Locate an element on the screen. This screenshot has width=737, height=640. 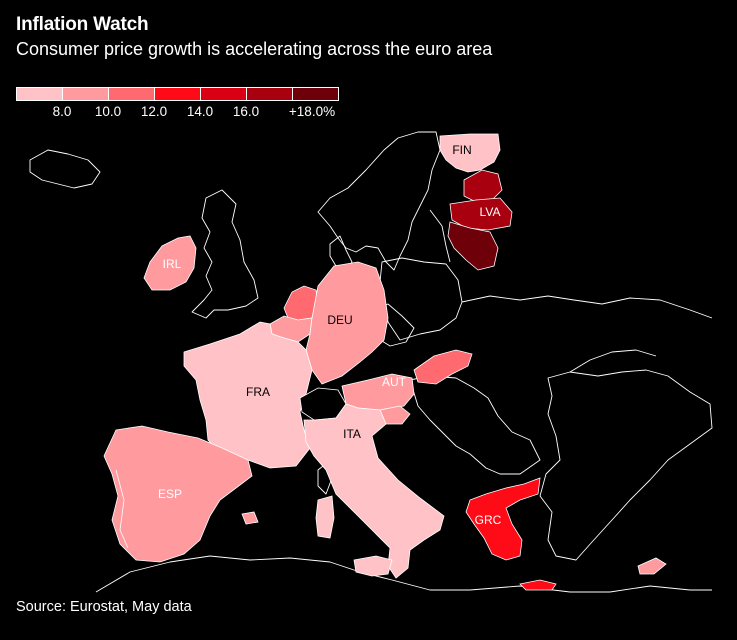
legend-label-18: +18.0% is located at coordinates (312, 111).